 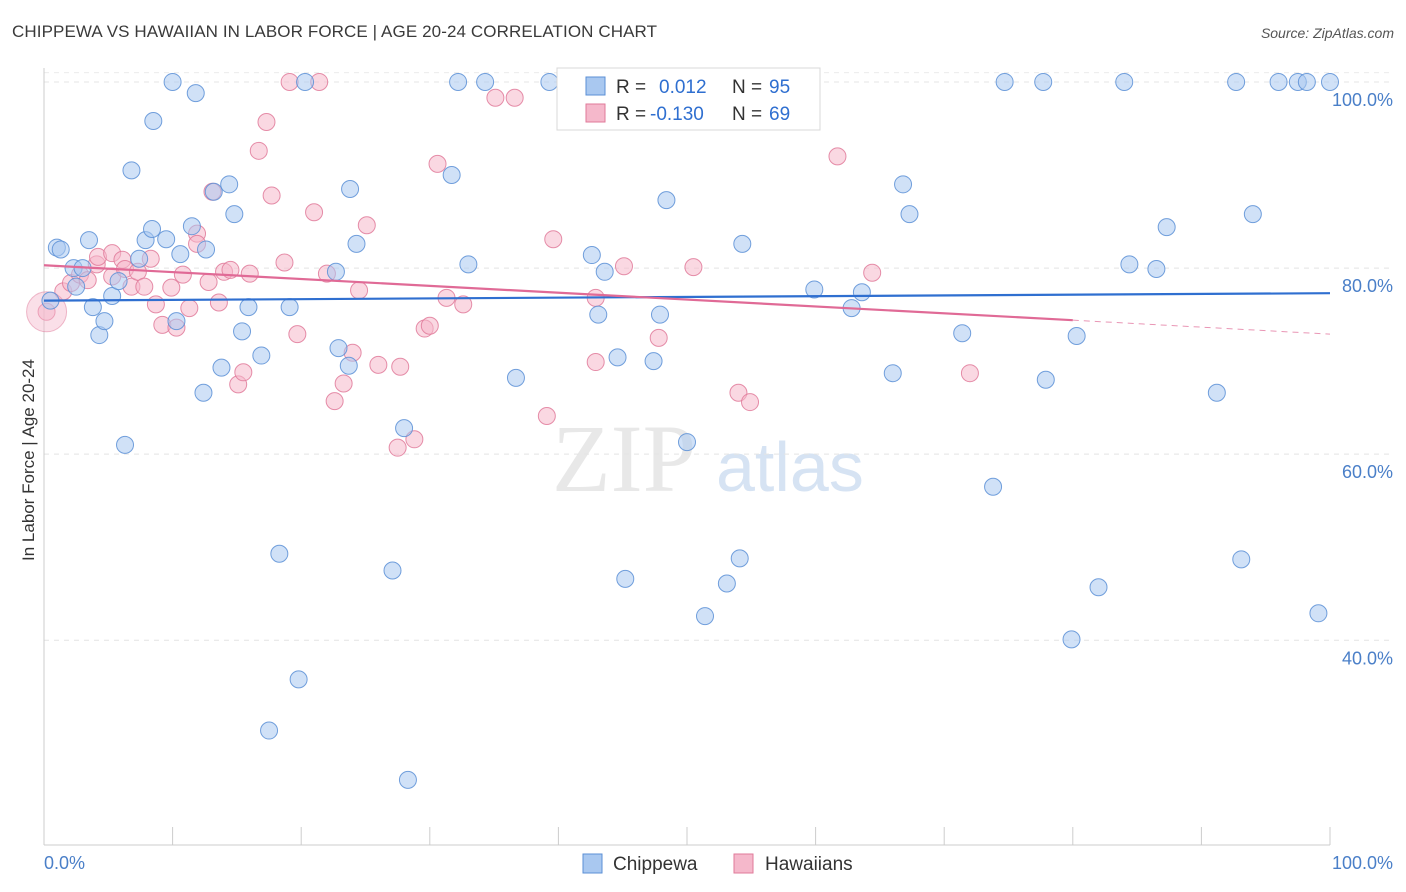 What do you see at coordinates (595, 113) in the screenshot?
I see `legend-swatch-hawaiians` at bounding box center [595, 113].